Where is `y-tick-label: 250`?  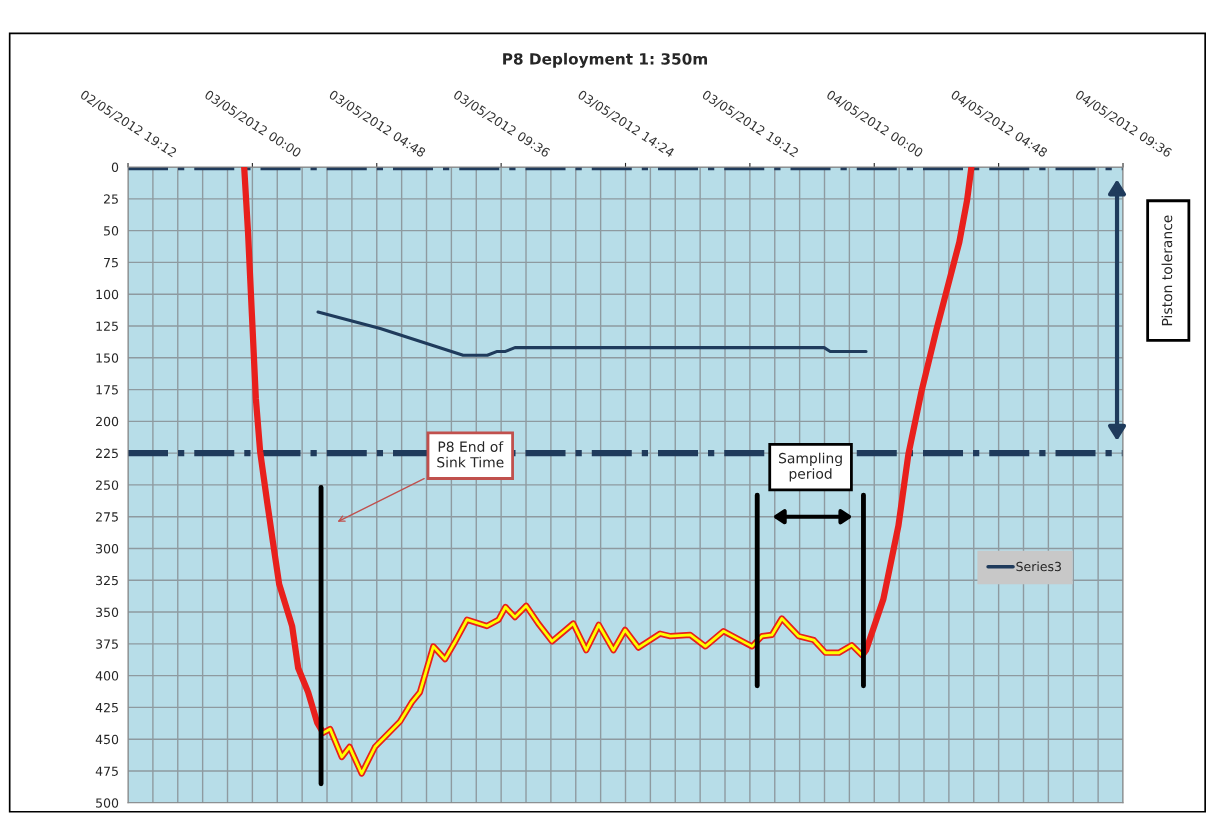
y-tick-label: 250 is located at coordinates (107, 485).